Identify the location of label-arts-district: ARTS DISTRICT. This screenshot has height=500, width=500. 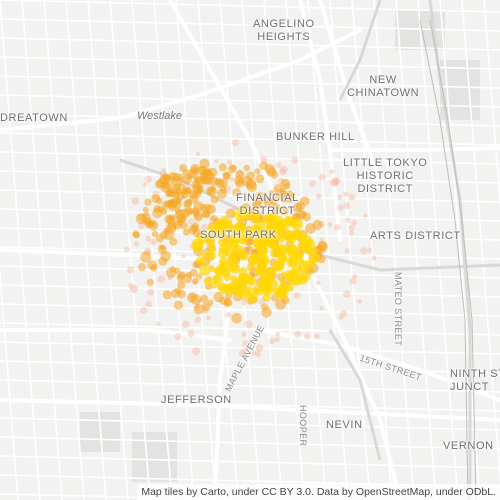
(415, 236).